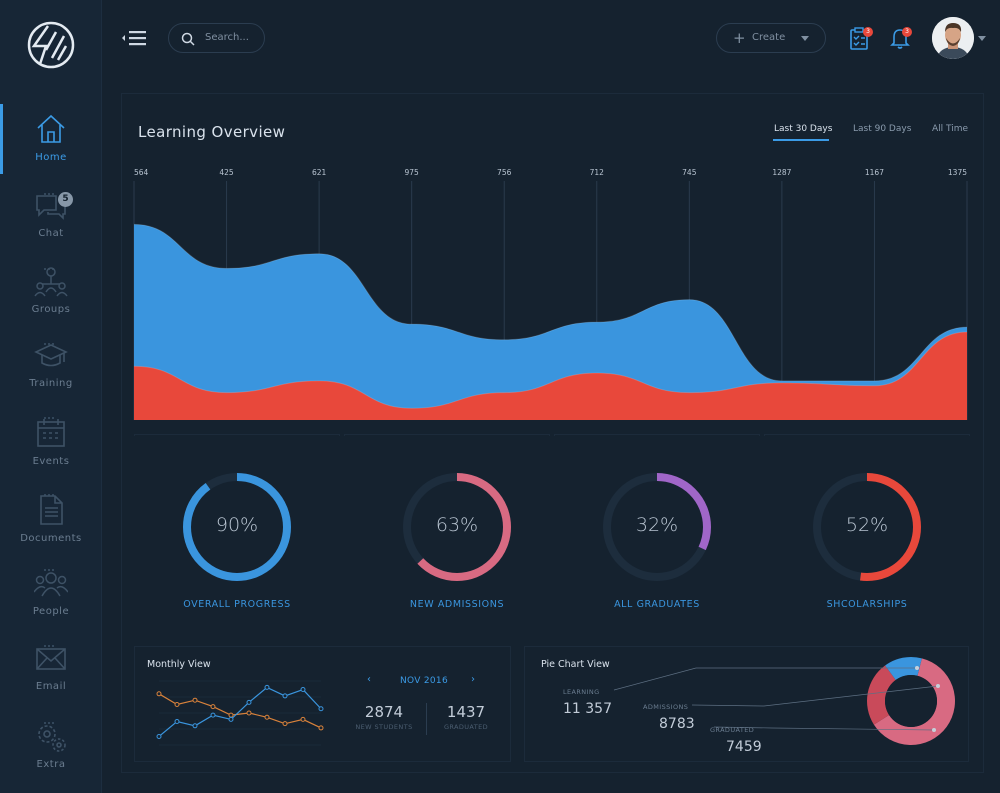 Image resolution: width=1000 pixels, height=793 pixels. What do you see at coordinates (51, 282) in the screenshot?
I see `groups-icon` at bounding box center [51, 282].